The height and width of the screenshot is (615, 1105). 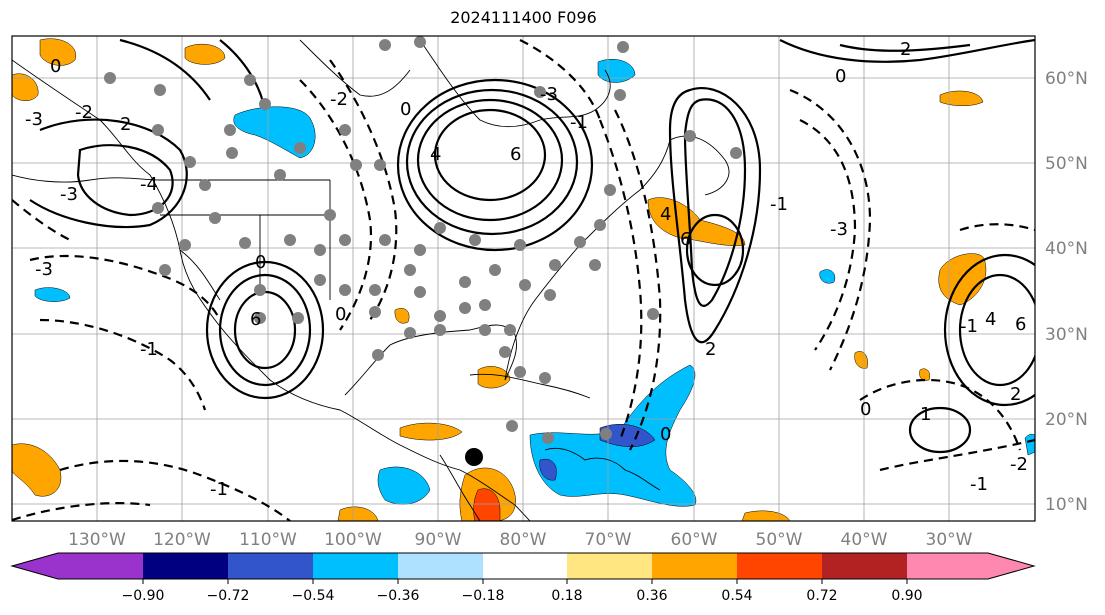 I want to click on svg-text: 90°W, so click(x=438, y=540).